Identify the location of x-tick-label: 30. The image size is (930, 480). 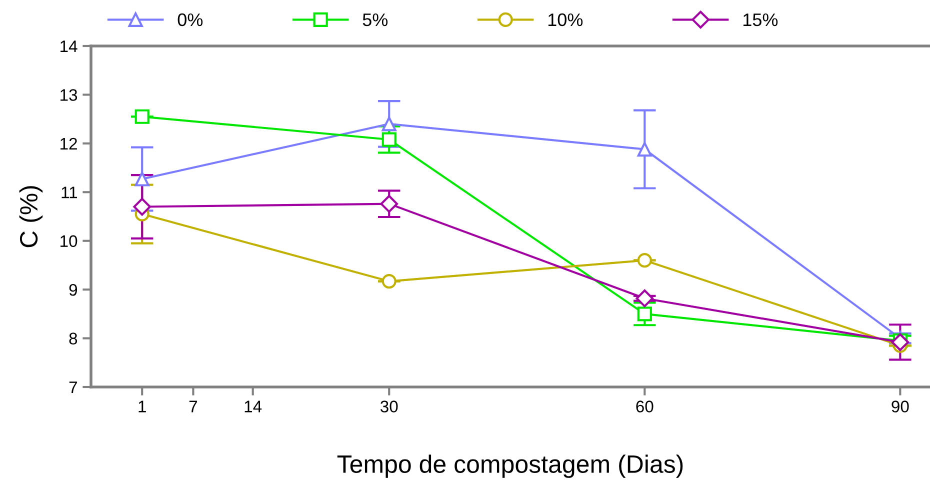
(389, 406).